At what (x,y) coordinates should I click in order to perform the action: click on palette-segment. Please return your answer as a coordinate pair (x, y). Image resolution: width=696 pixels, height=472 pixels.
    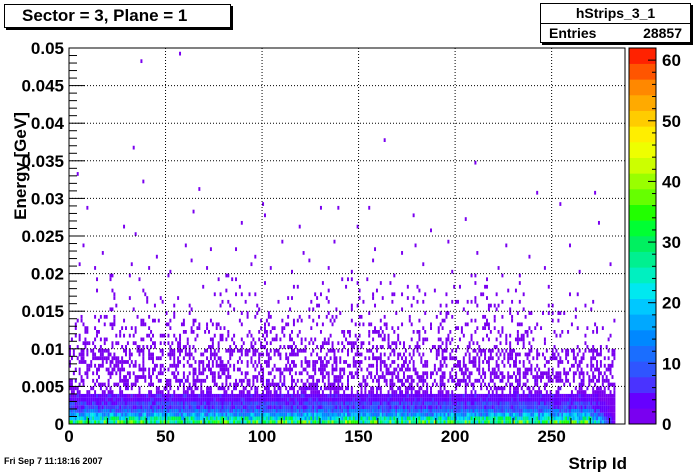
    Looking at the image, I should click on (642, 181).